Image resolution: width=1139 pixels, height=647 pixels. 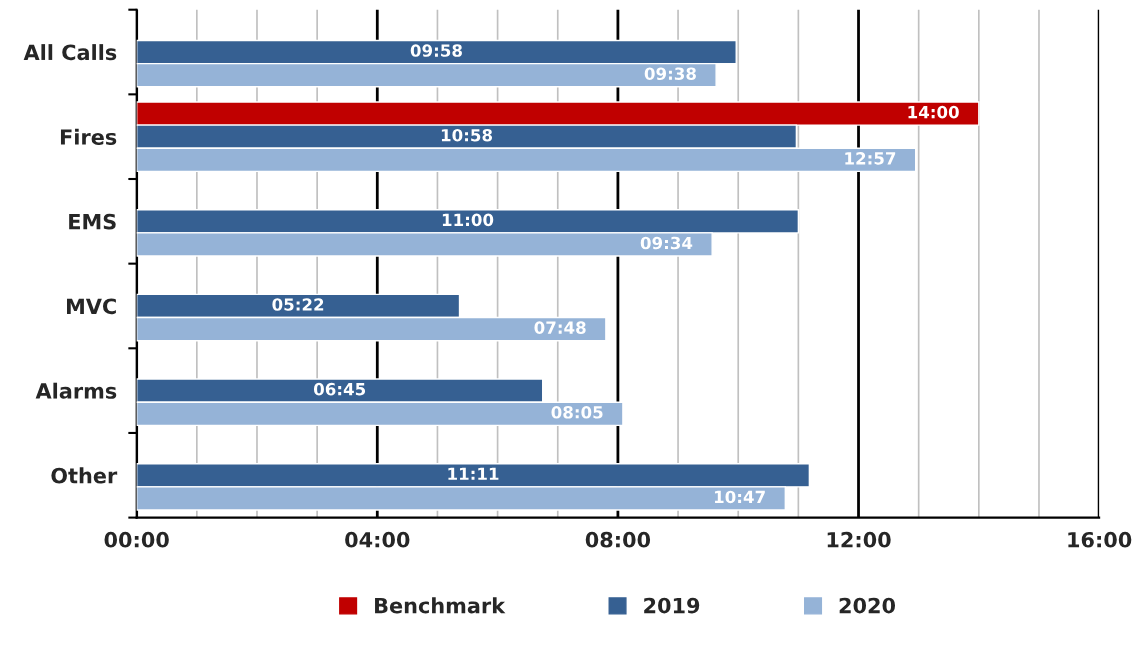 What do you see at coordinates (672, 605) in the screenshot?
I see `legend-label: 2019` at bounding box center [672, 605].